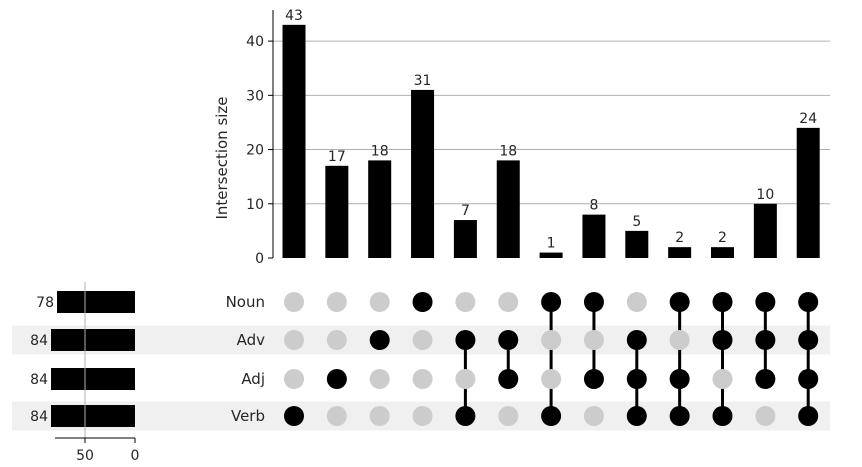  Describe the element at coordinates (255, 205) in the screenshot. I see `y-tick-label: 10` at that location.